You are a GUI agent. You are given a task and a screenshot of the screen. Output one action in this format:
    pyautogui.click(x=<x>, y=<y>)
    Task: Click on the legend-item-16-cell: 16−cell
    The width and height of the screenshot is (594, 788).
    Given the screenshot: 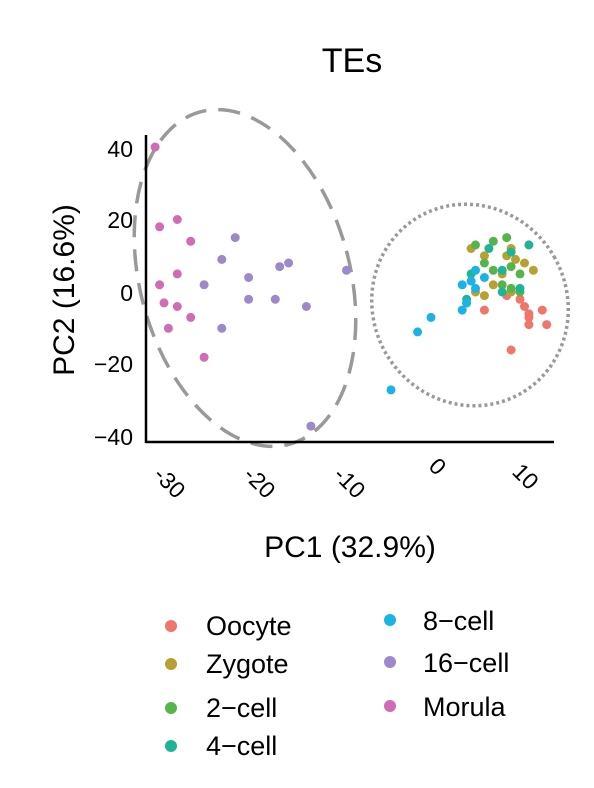 What is the action you would take?
    pyautogui.click(x=446, y=663)
    